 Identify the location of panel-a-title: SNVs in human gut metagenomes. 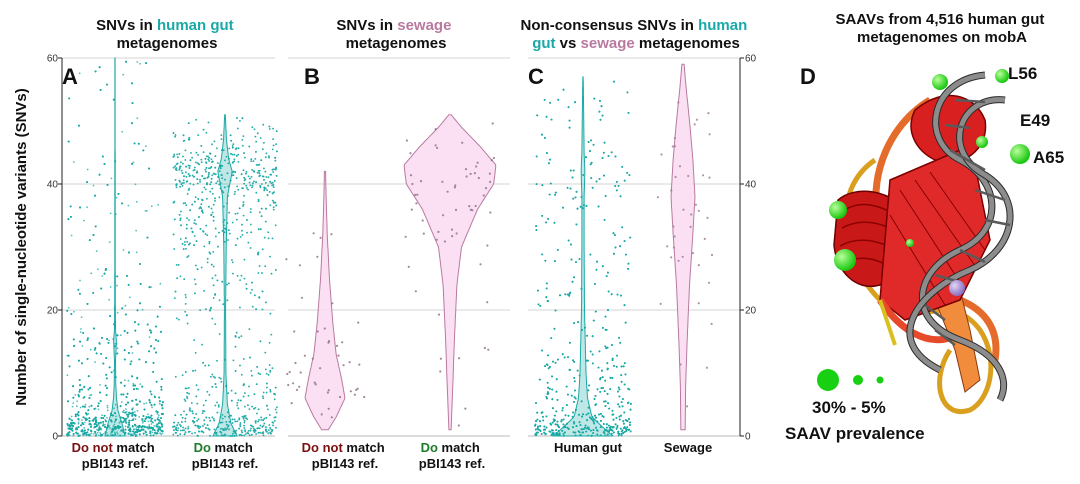
(167, 34).